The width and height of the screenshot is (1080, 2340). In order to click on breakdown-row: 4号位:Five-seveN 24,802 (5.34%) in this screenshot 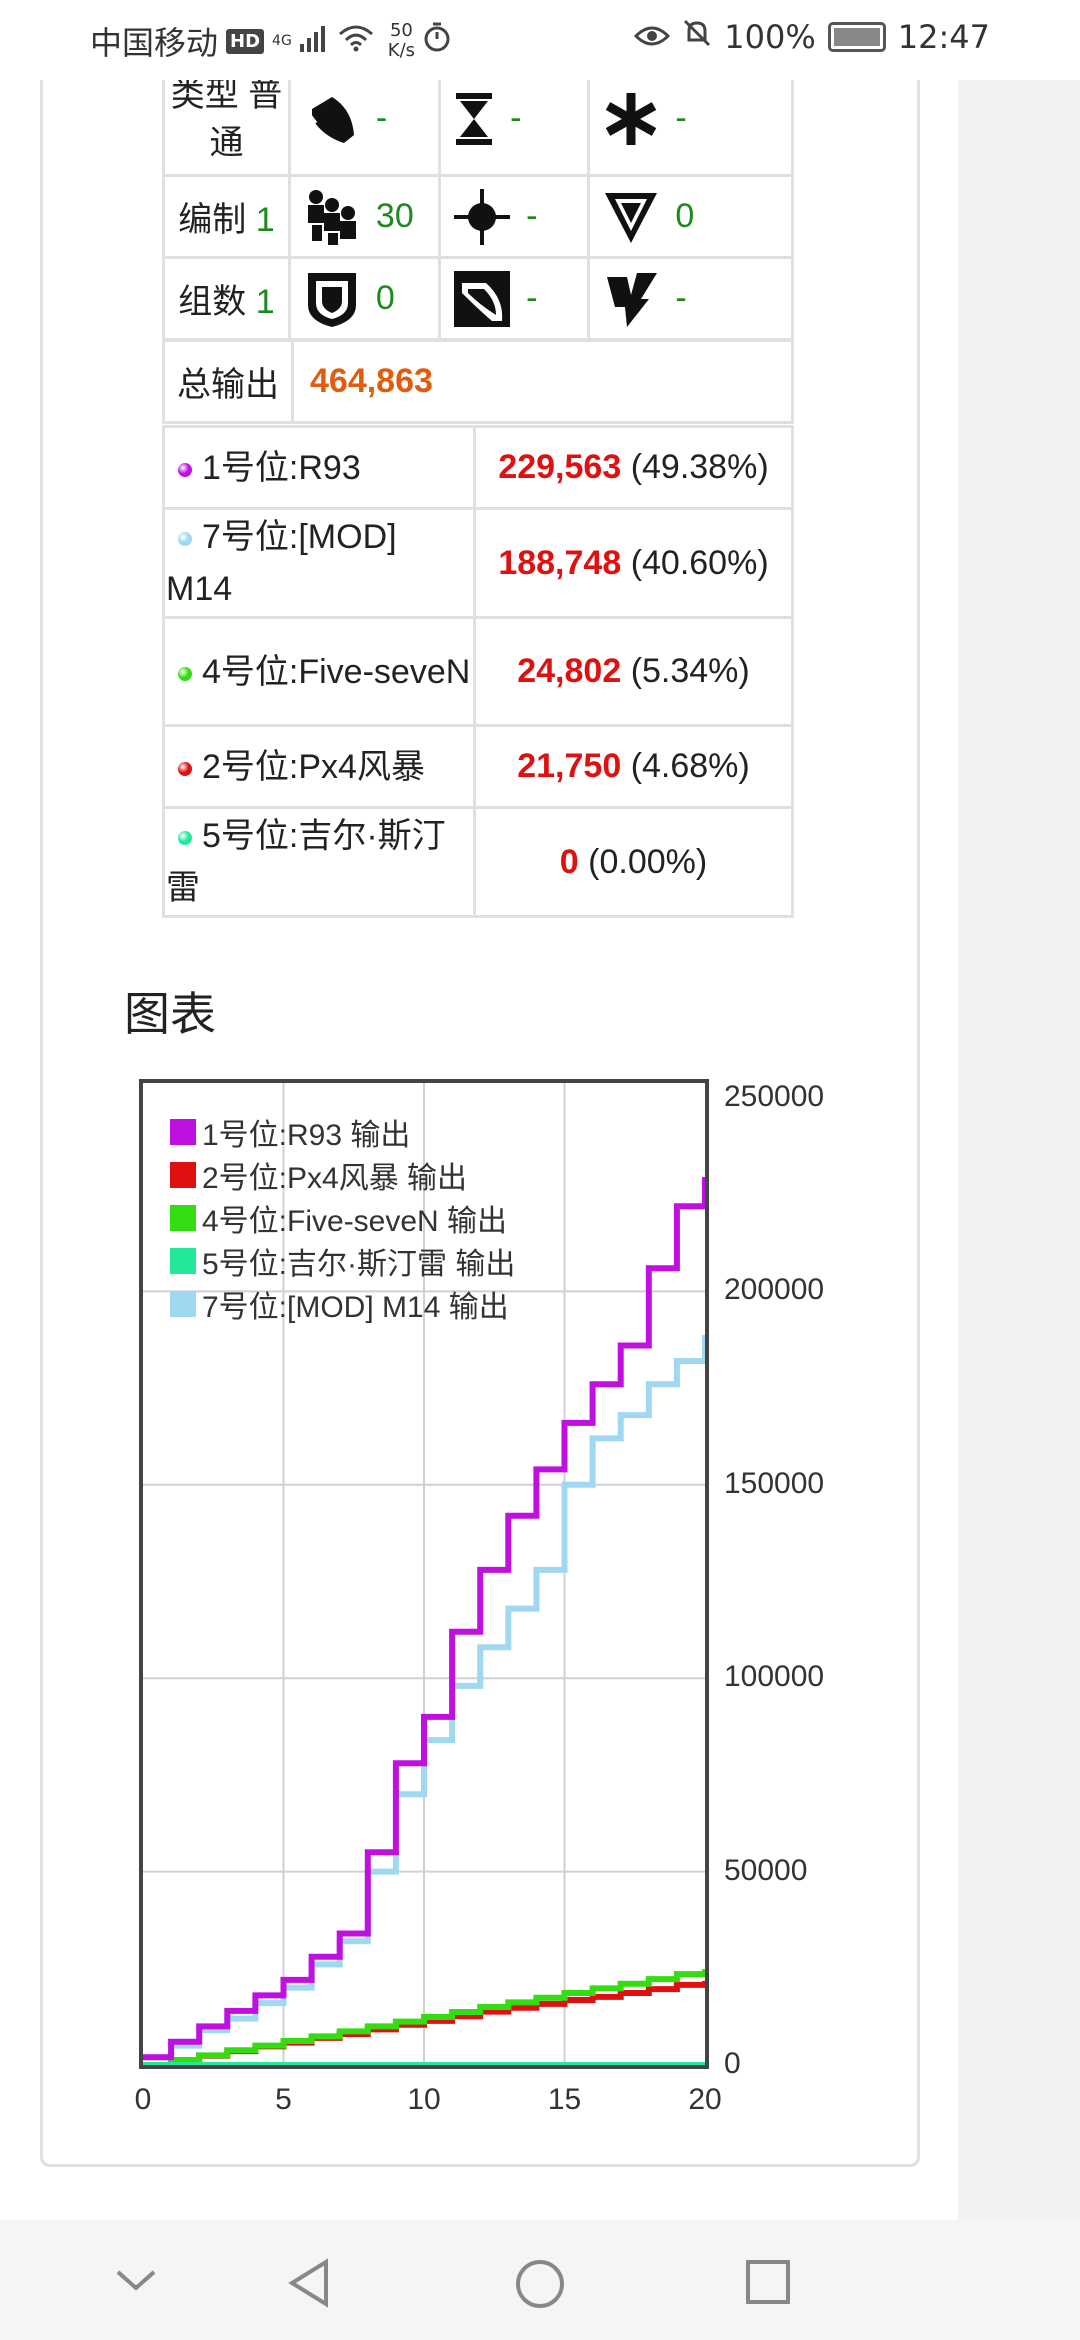, I will do `click(478, 671)`.